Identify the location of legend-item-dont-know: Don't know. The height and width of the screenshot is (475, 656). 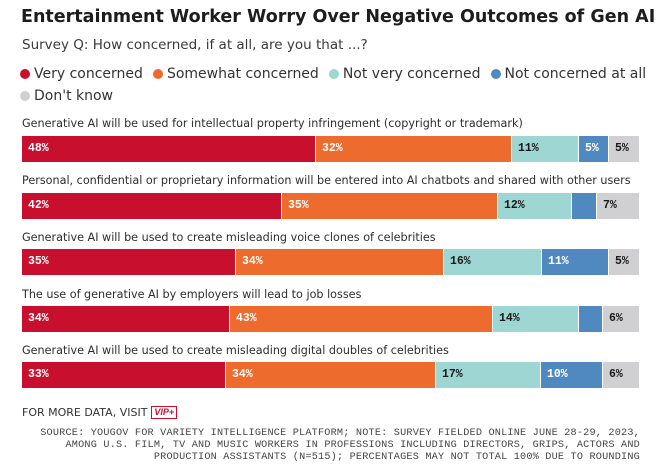
(66, 96).